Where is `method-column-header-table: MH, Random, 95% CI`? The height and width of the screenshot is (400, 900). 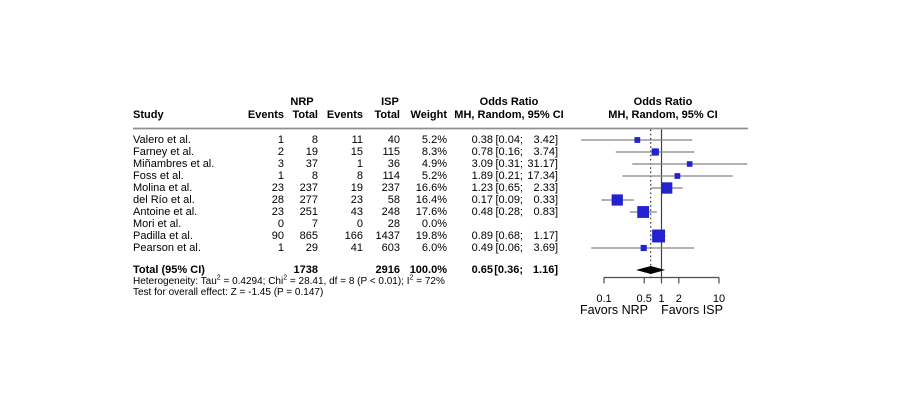
method-column-header-table: MH, Random, 95% CI is located at coordinates (509, 115).